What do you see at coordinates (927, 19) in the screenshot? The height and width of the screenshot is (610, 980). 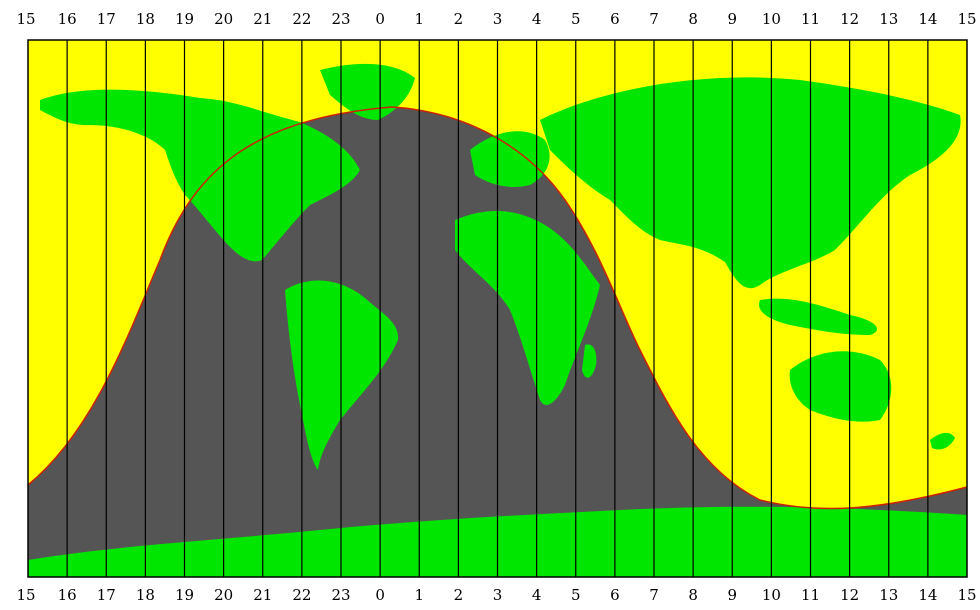 I see `top-hour-label: 14` at bounding box center [927, 19].